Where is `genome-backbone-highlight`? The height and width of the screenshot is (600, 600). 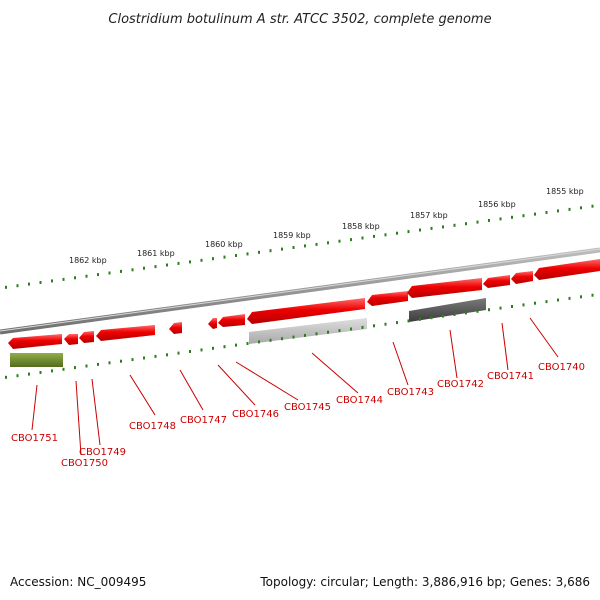
genome-backbone-highlight is located at coordinates (300, 290).